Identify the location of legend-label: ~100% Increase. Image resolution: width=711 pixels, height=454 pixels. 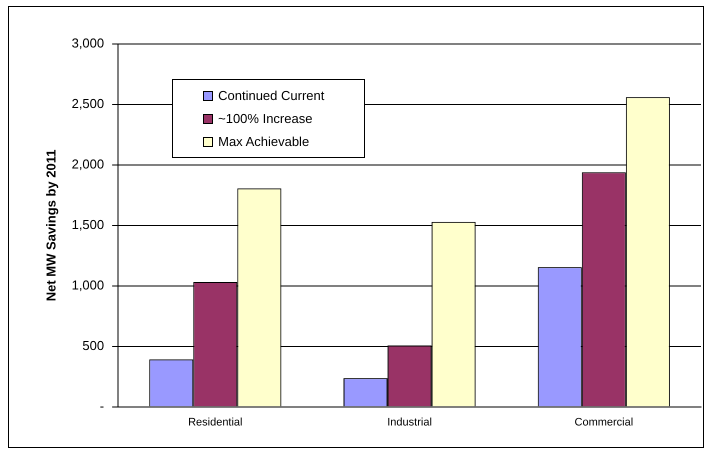
(265, 119).